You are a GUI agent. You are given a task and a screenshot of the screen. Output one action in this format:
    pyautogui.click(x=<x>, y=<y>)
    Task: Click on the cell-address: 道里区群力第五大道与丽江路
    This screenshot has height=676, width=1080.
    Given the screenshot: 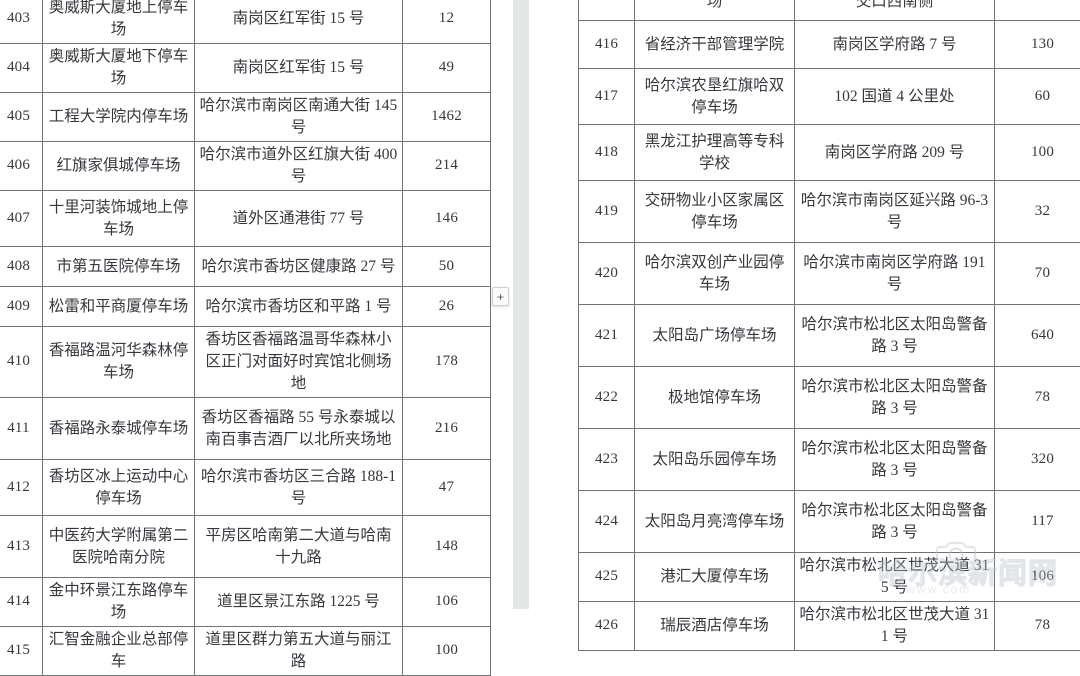 What is the action you would take?
    pyautogui.click(x=299, y=651)
    